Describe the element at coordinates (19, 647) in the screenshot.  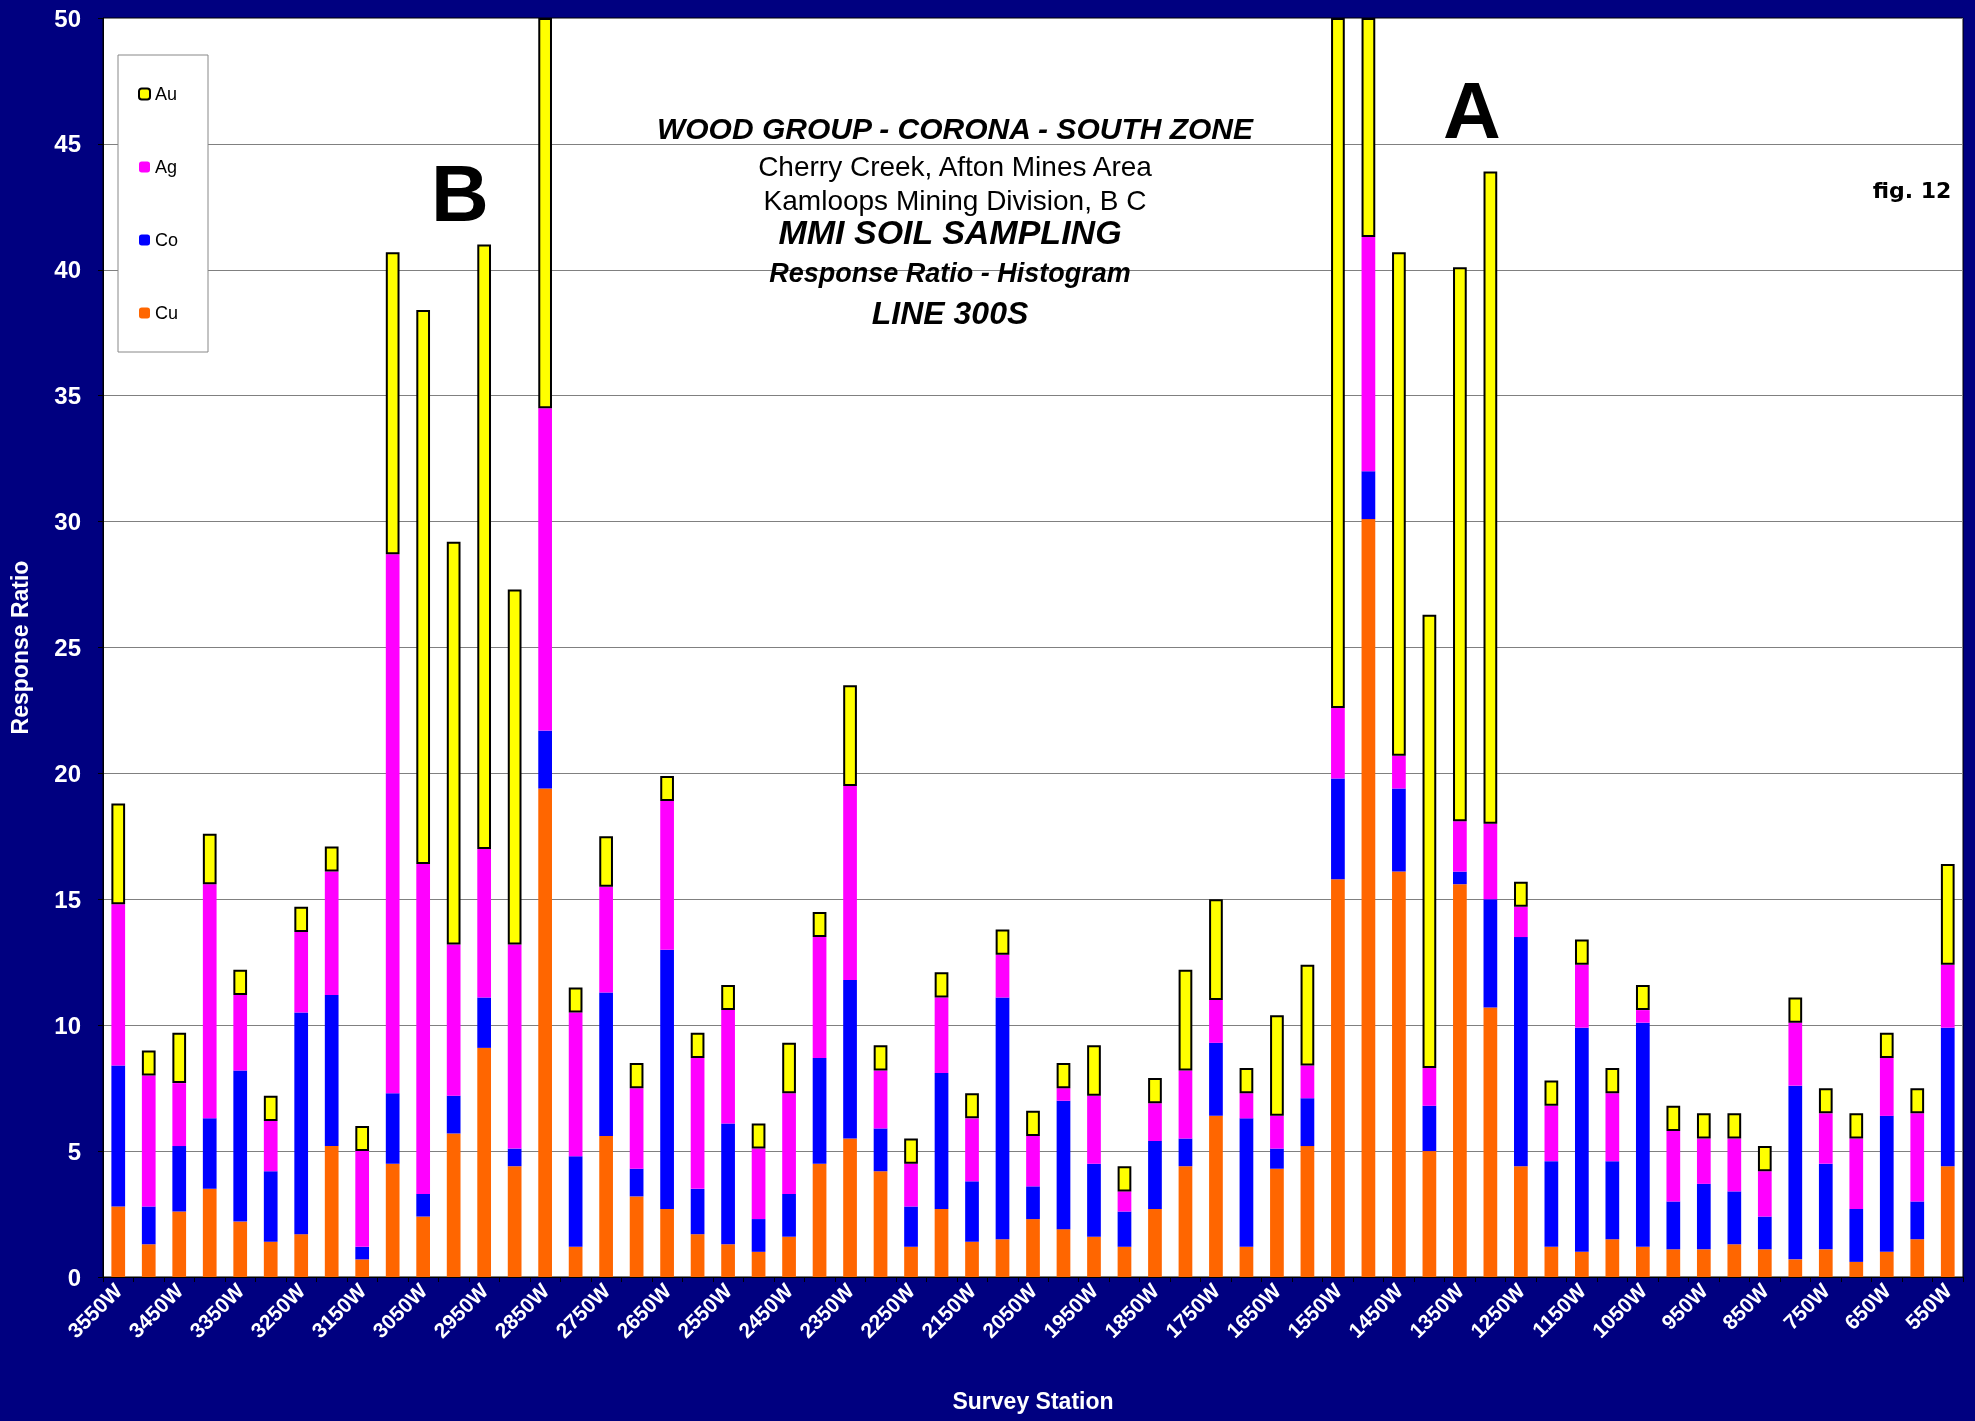
I see `y-axis-title: Response Ratio` at that location.